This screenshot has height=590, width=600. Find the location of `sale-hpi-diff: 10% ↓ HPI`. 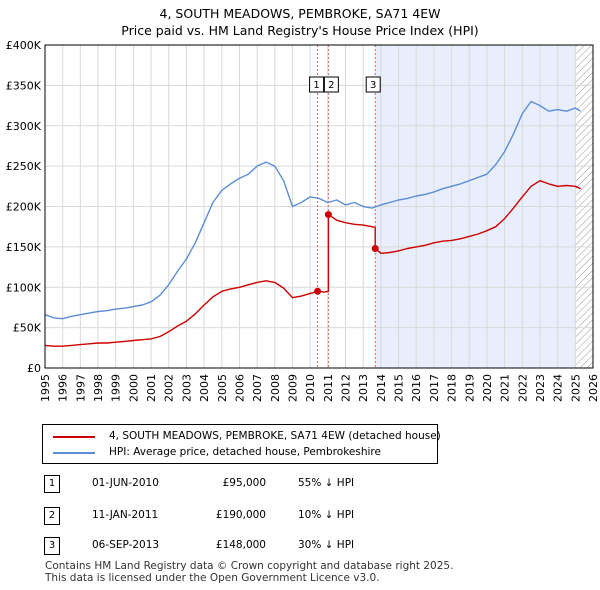

sale-hpi-diff: 10% ↓ HPI is located at coordinates (326, 515).